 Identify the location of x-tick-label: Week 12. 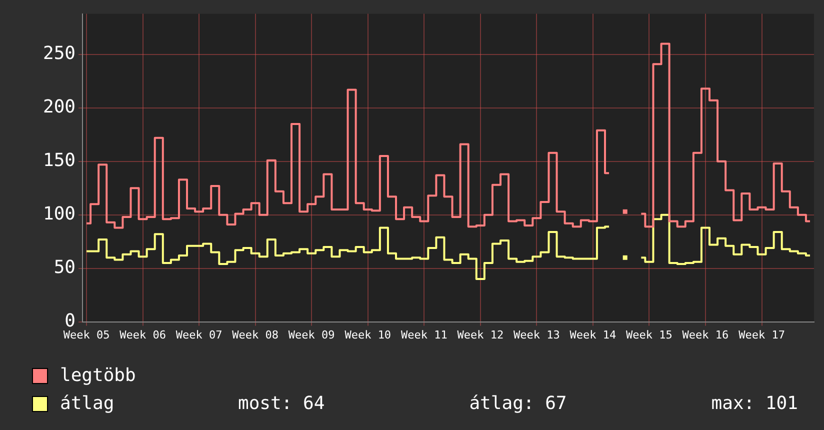
(480, 335).